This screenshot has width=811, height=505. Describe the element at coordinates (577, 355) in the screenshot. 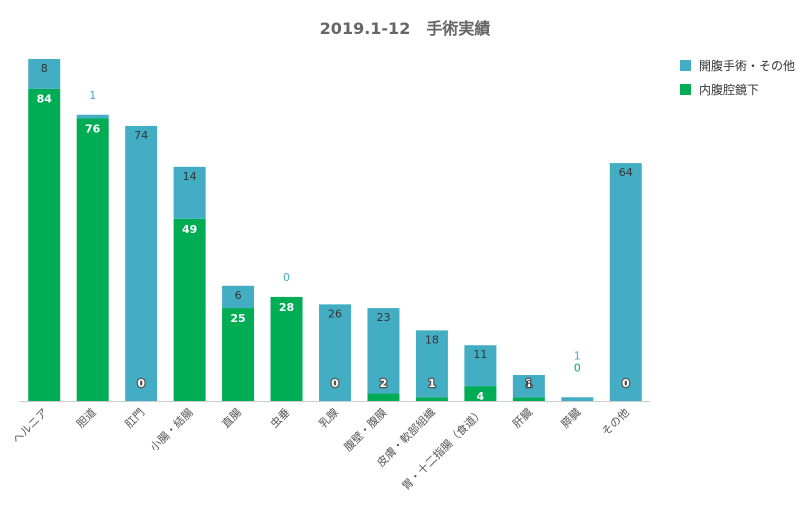

I see `value-label-open-surgery-11: 1` at that location.